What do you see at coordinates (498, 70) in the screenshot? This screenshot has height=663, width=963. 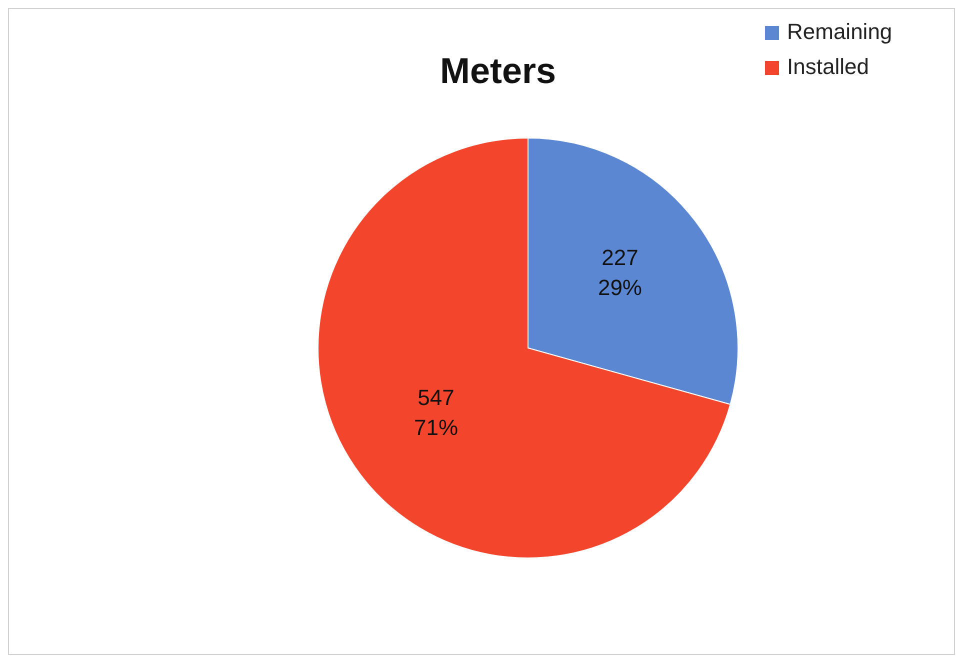 I see `text: Meters` at bounding box center [498, 70].